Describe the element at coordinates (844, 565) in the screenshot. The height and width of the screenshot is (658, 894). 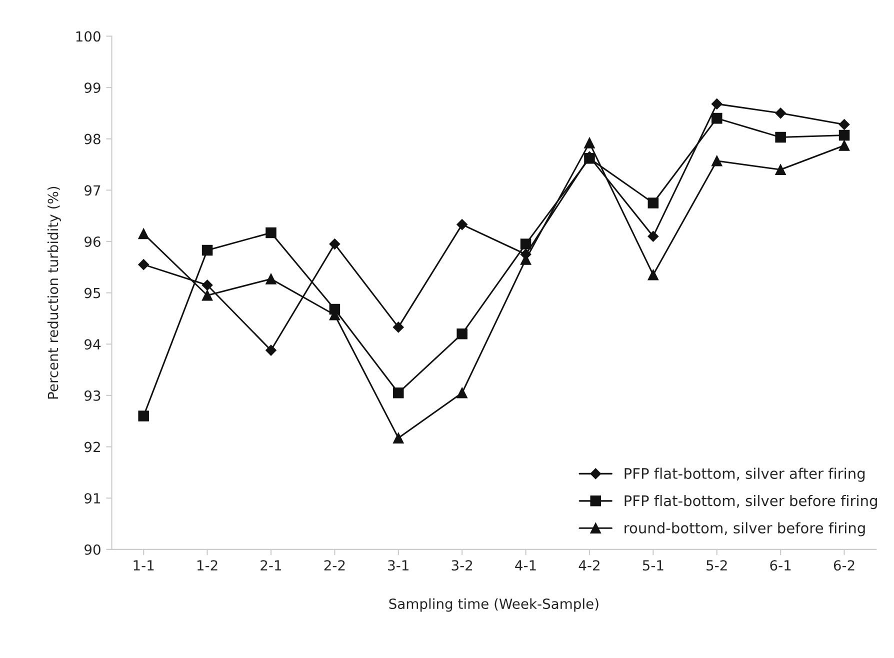
I see `x-tick-label: 6-2` at that location.